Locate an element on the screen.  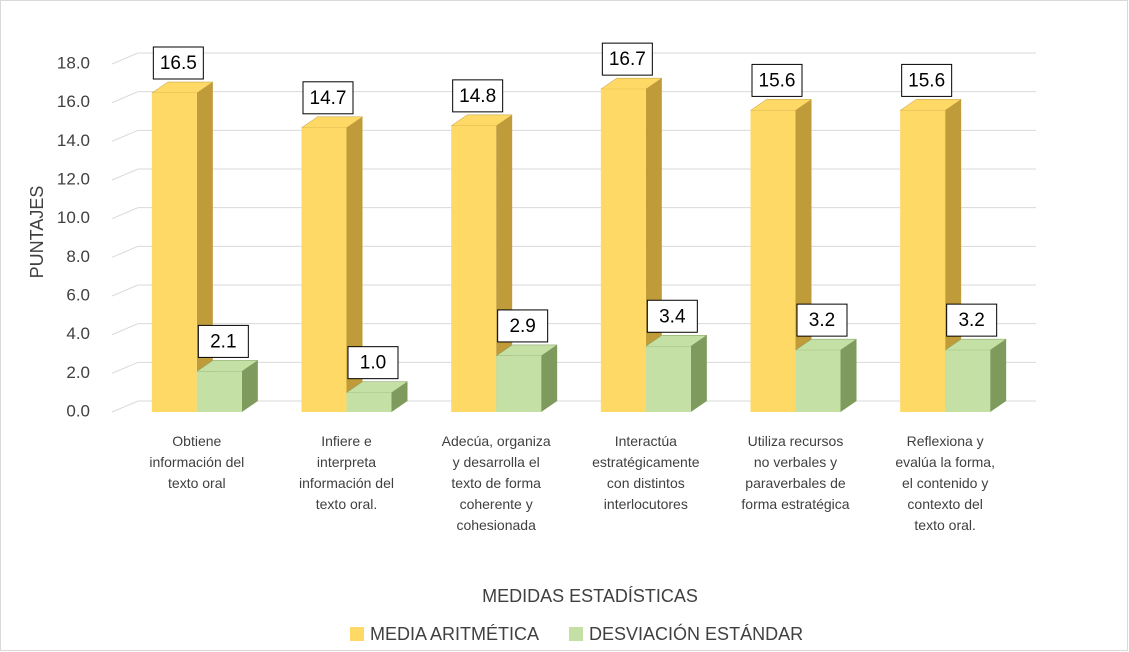
y-tick-label: 18.0 is located at coordinates (73, 62).